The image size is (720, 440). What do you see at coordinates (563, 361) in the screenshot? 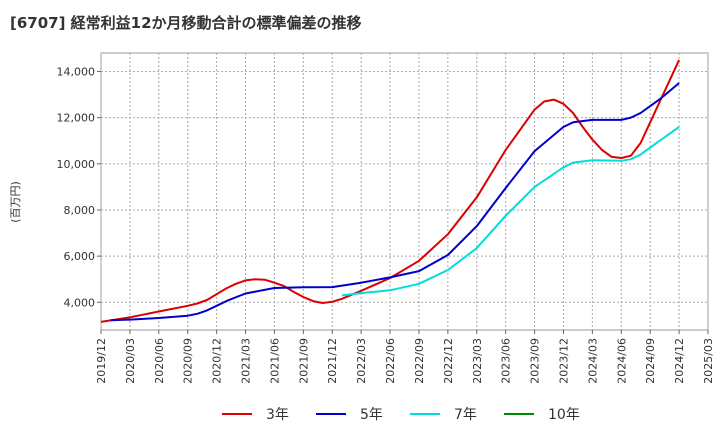
I see `x-tick-label: 2023/12` at bounding box center [563, 361].